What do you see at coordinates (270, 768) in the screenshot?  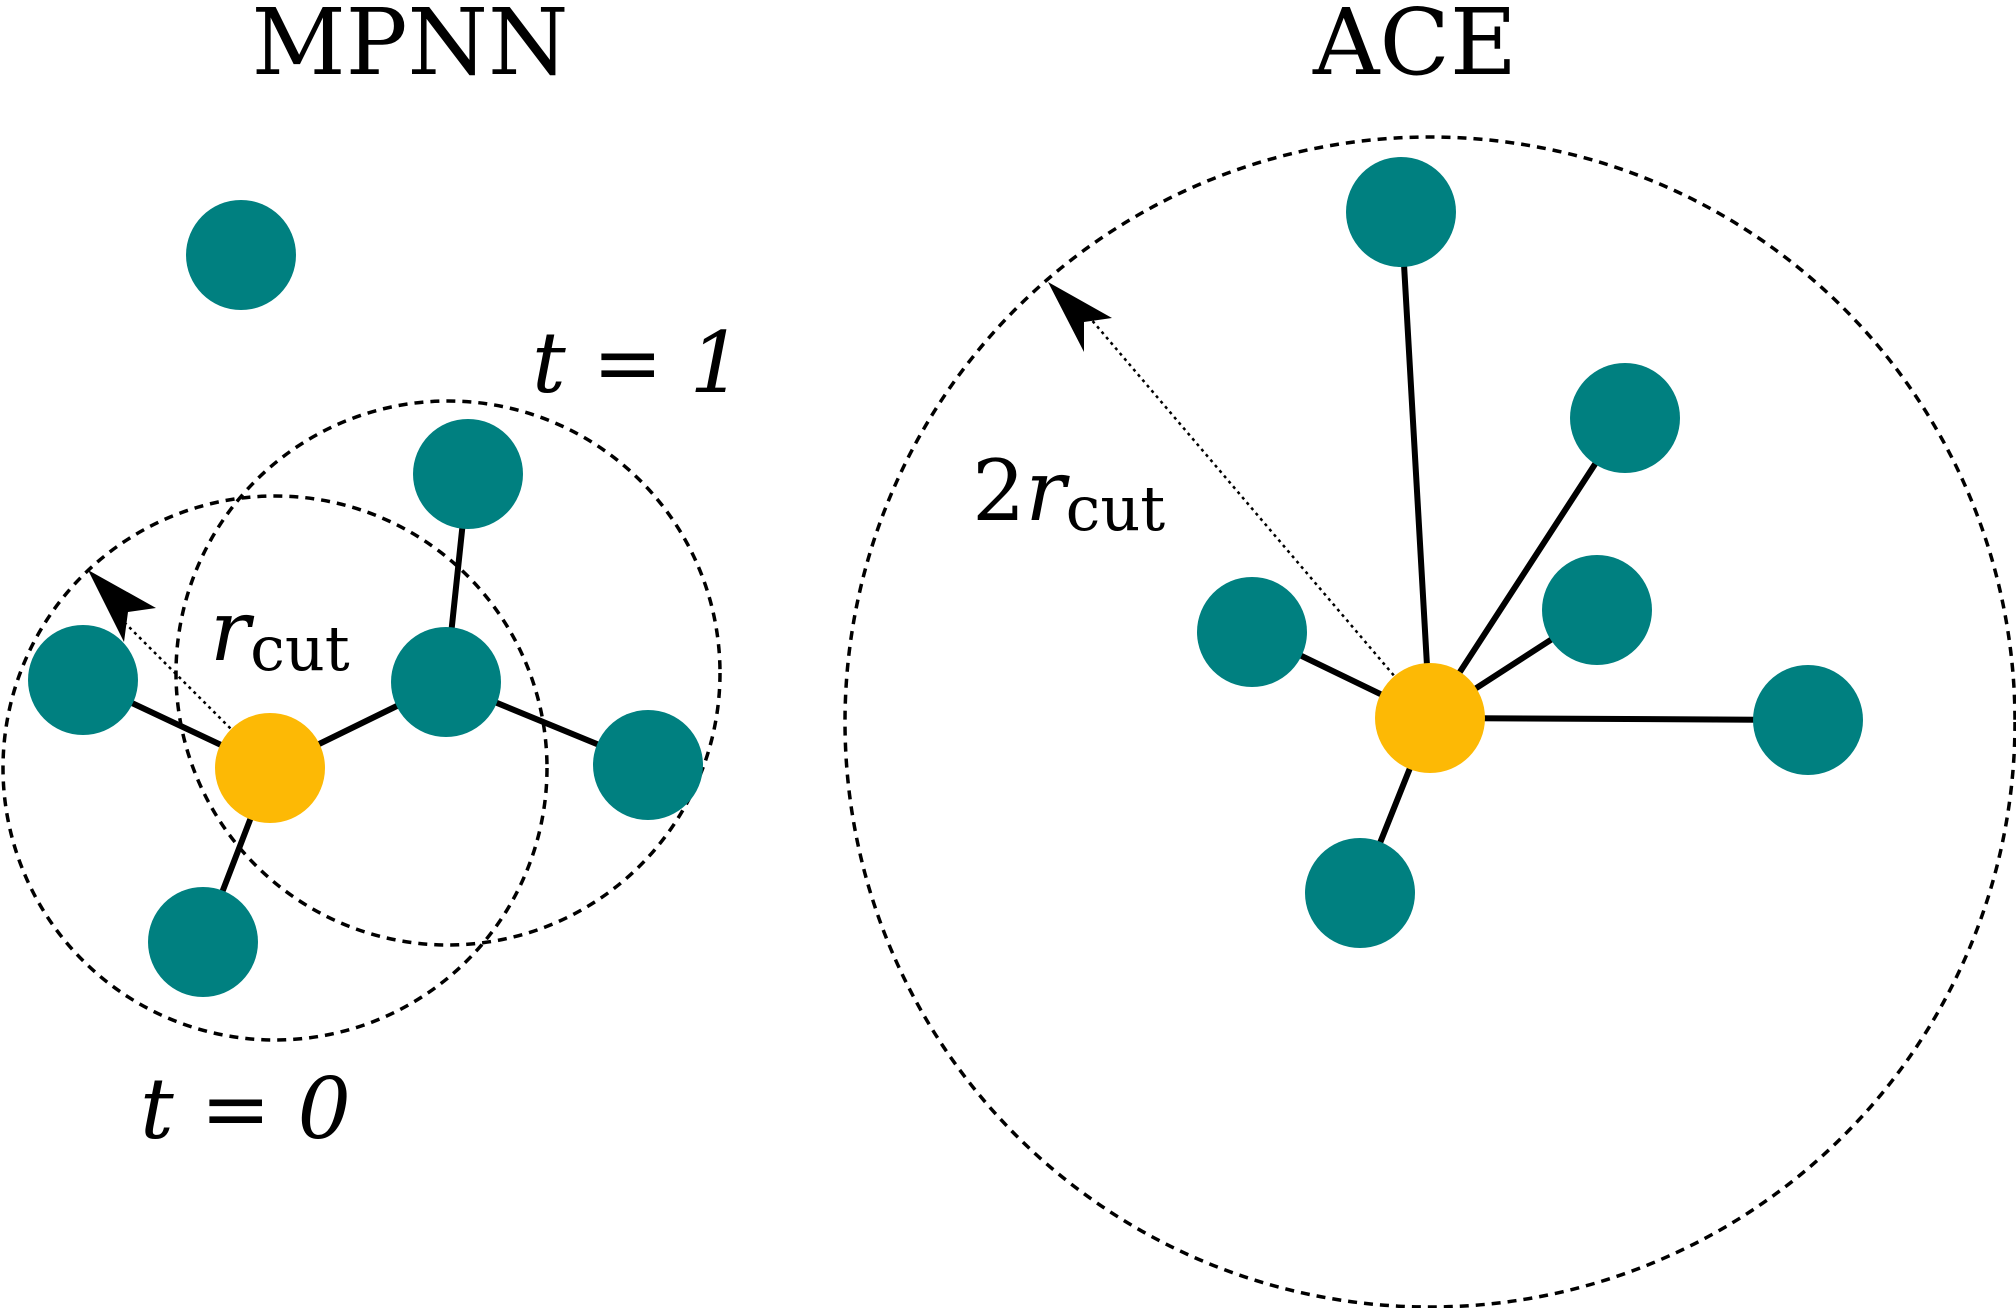 I see `mpnn-center-atom` at bounding box center [270, 768].